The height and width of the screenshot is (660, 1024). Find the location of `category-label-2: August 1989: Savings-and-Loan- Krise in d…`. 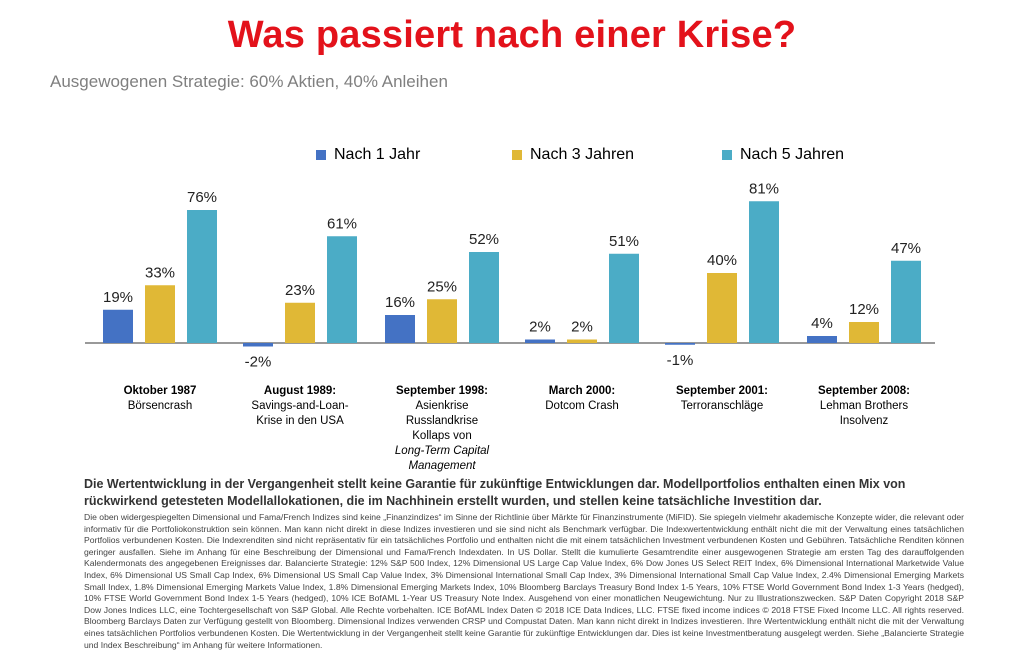

category-label-2: August 1989: Savings-and-Loan- Krise in d… is located at coordinates (300, 406).